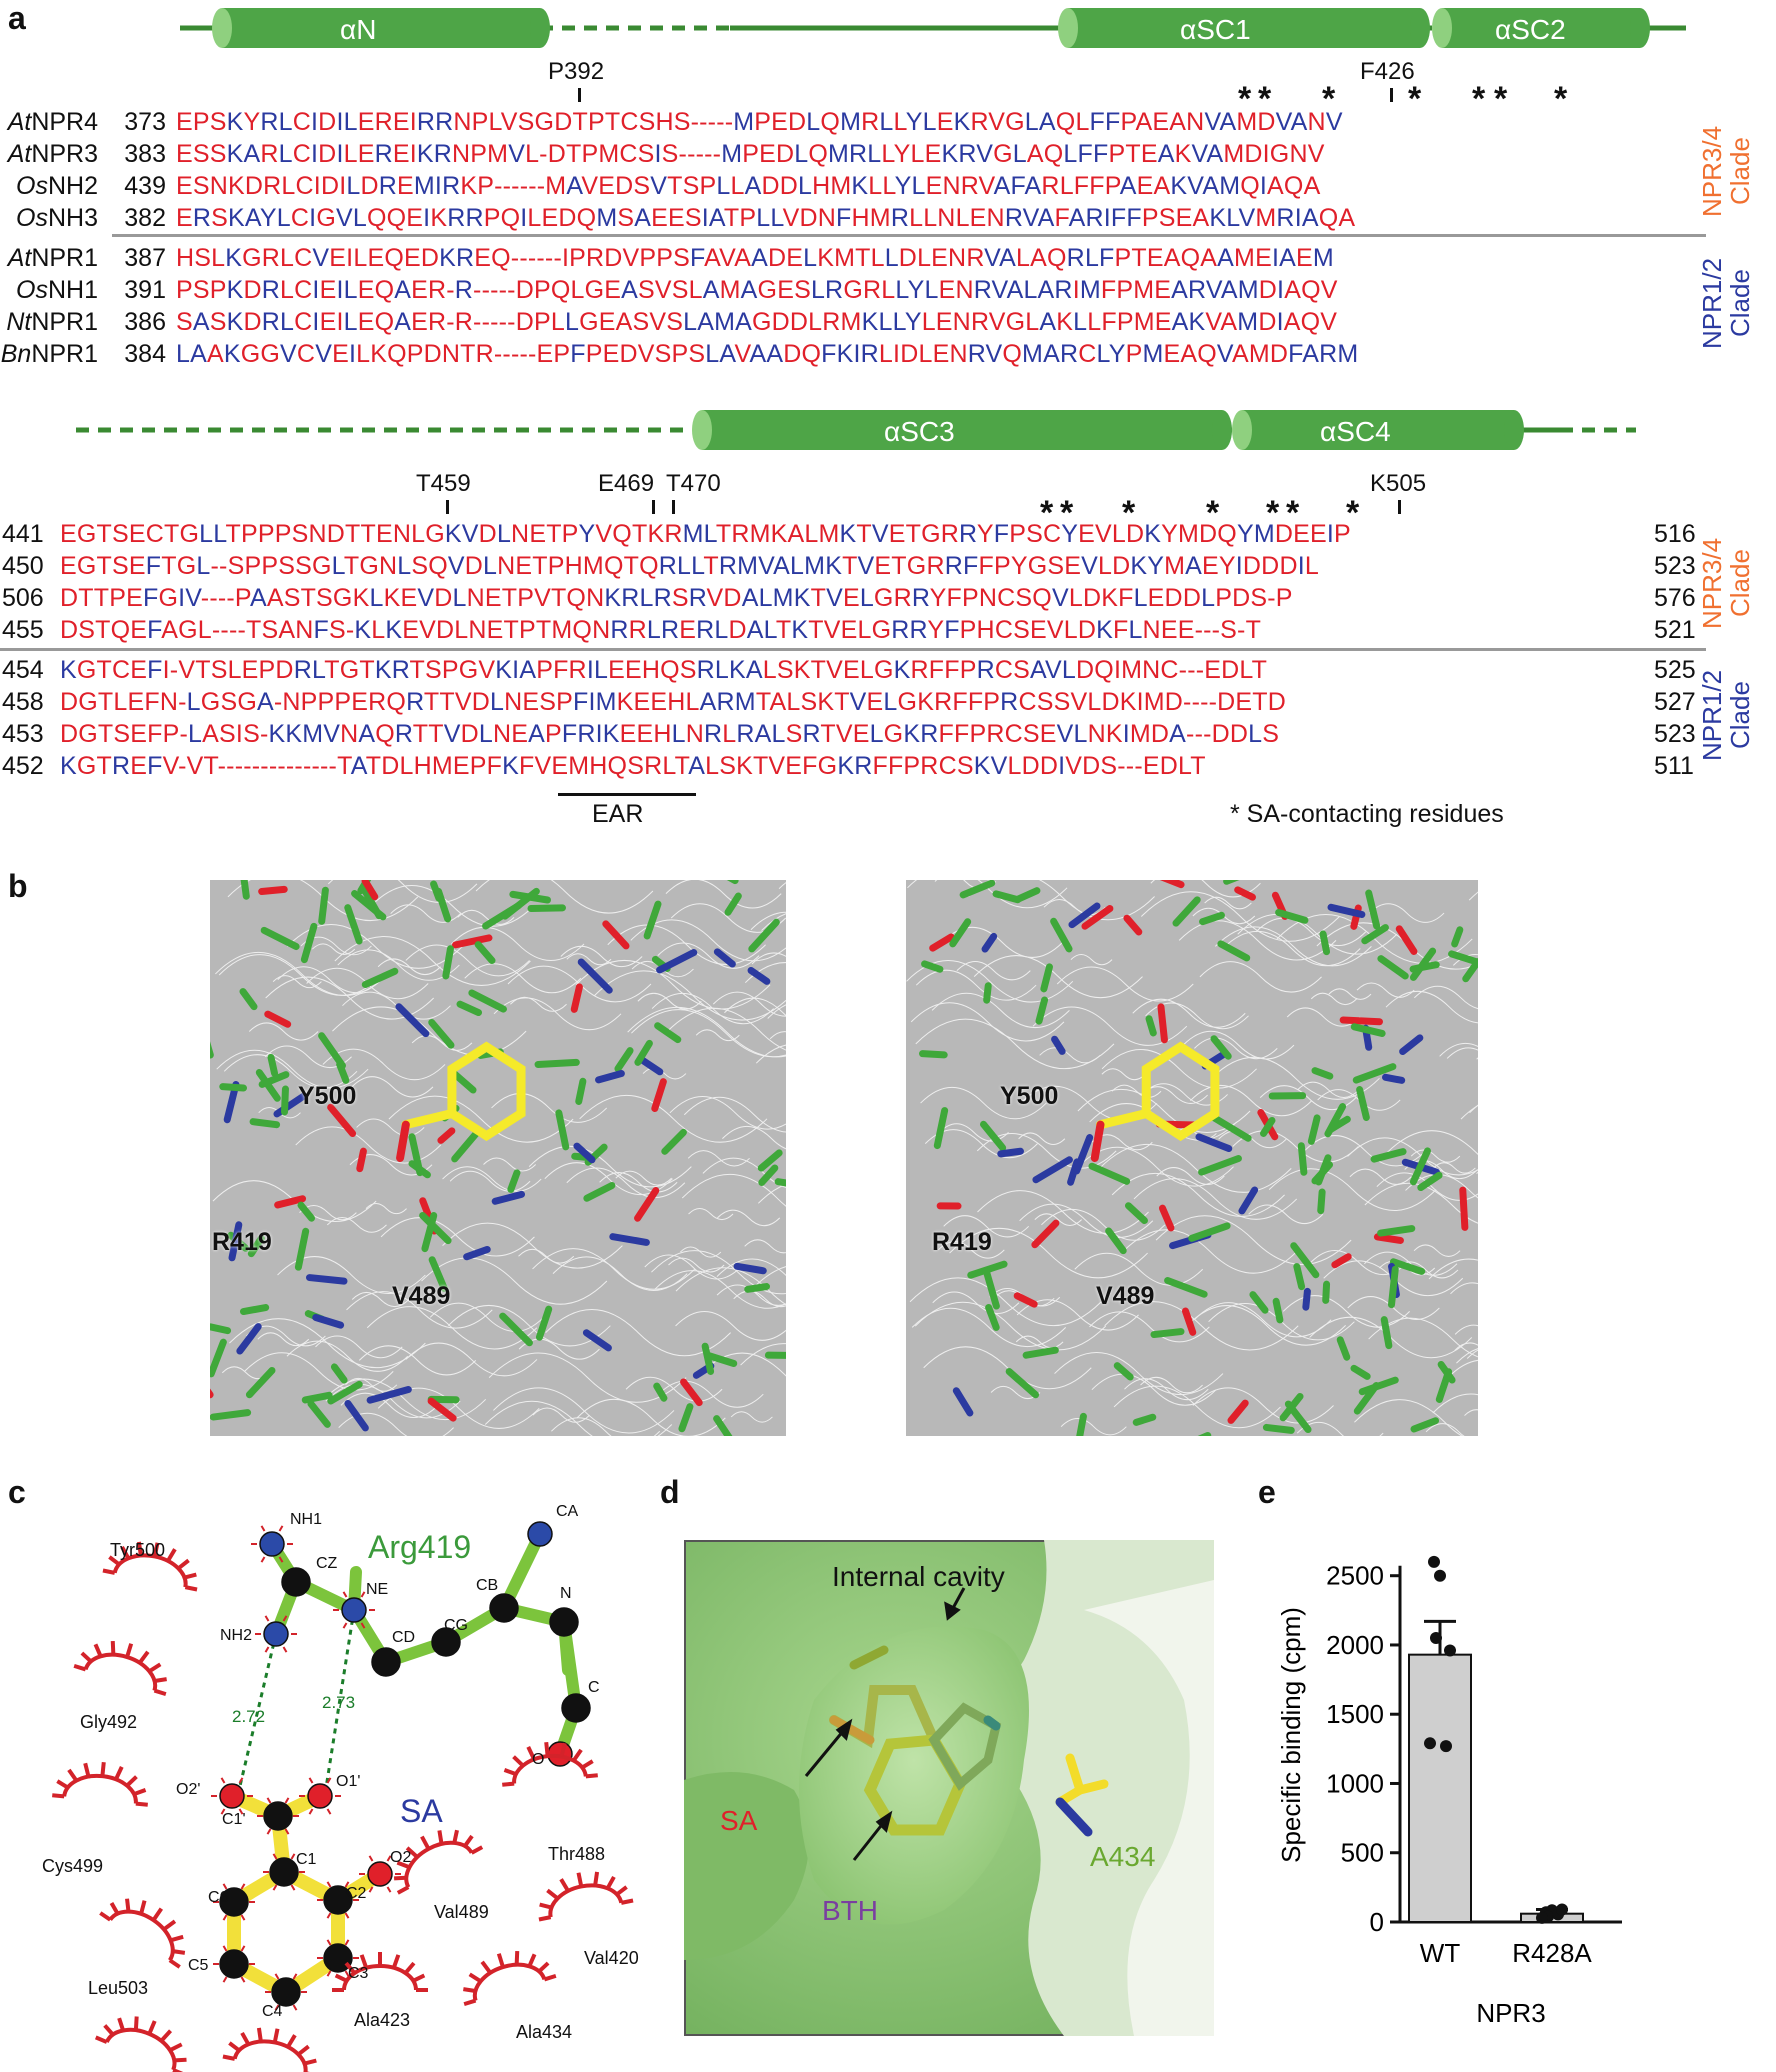  What do you see at coordinates (421, 1296) in the screenshot?
I see `res-label-v489-left: V489` at bounding box center [421, 1296].